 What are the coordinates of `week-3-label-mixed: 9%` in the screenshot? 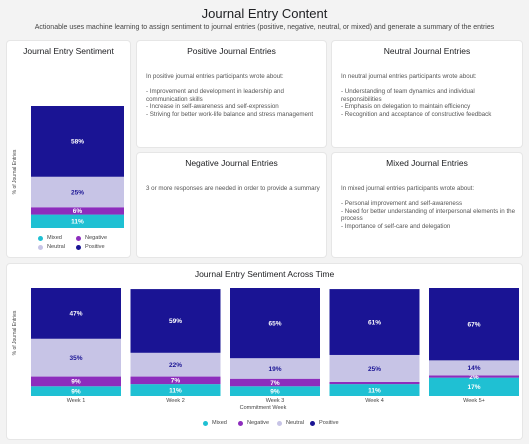 It's located at (275, 391).